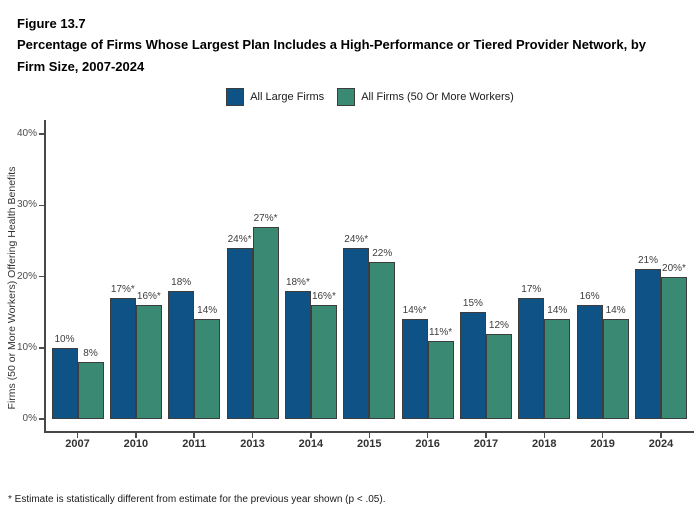  I want to click on y-tick-label: 40%, so click(26, 133).